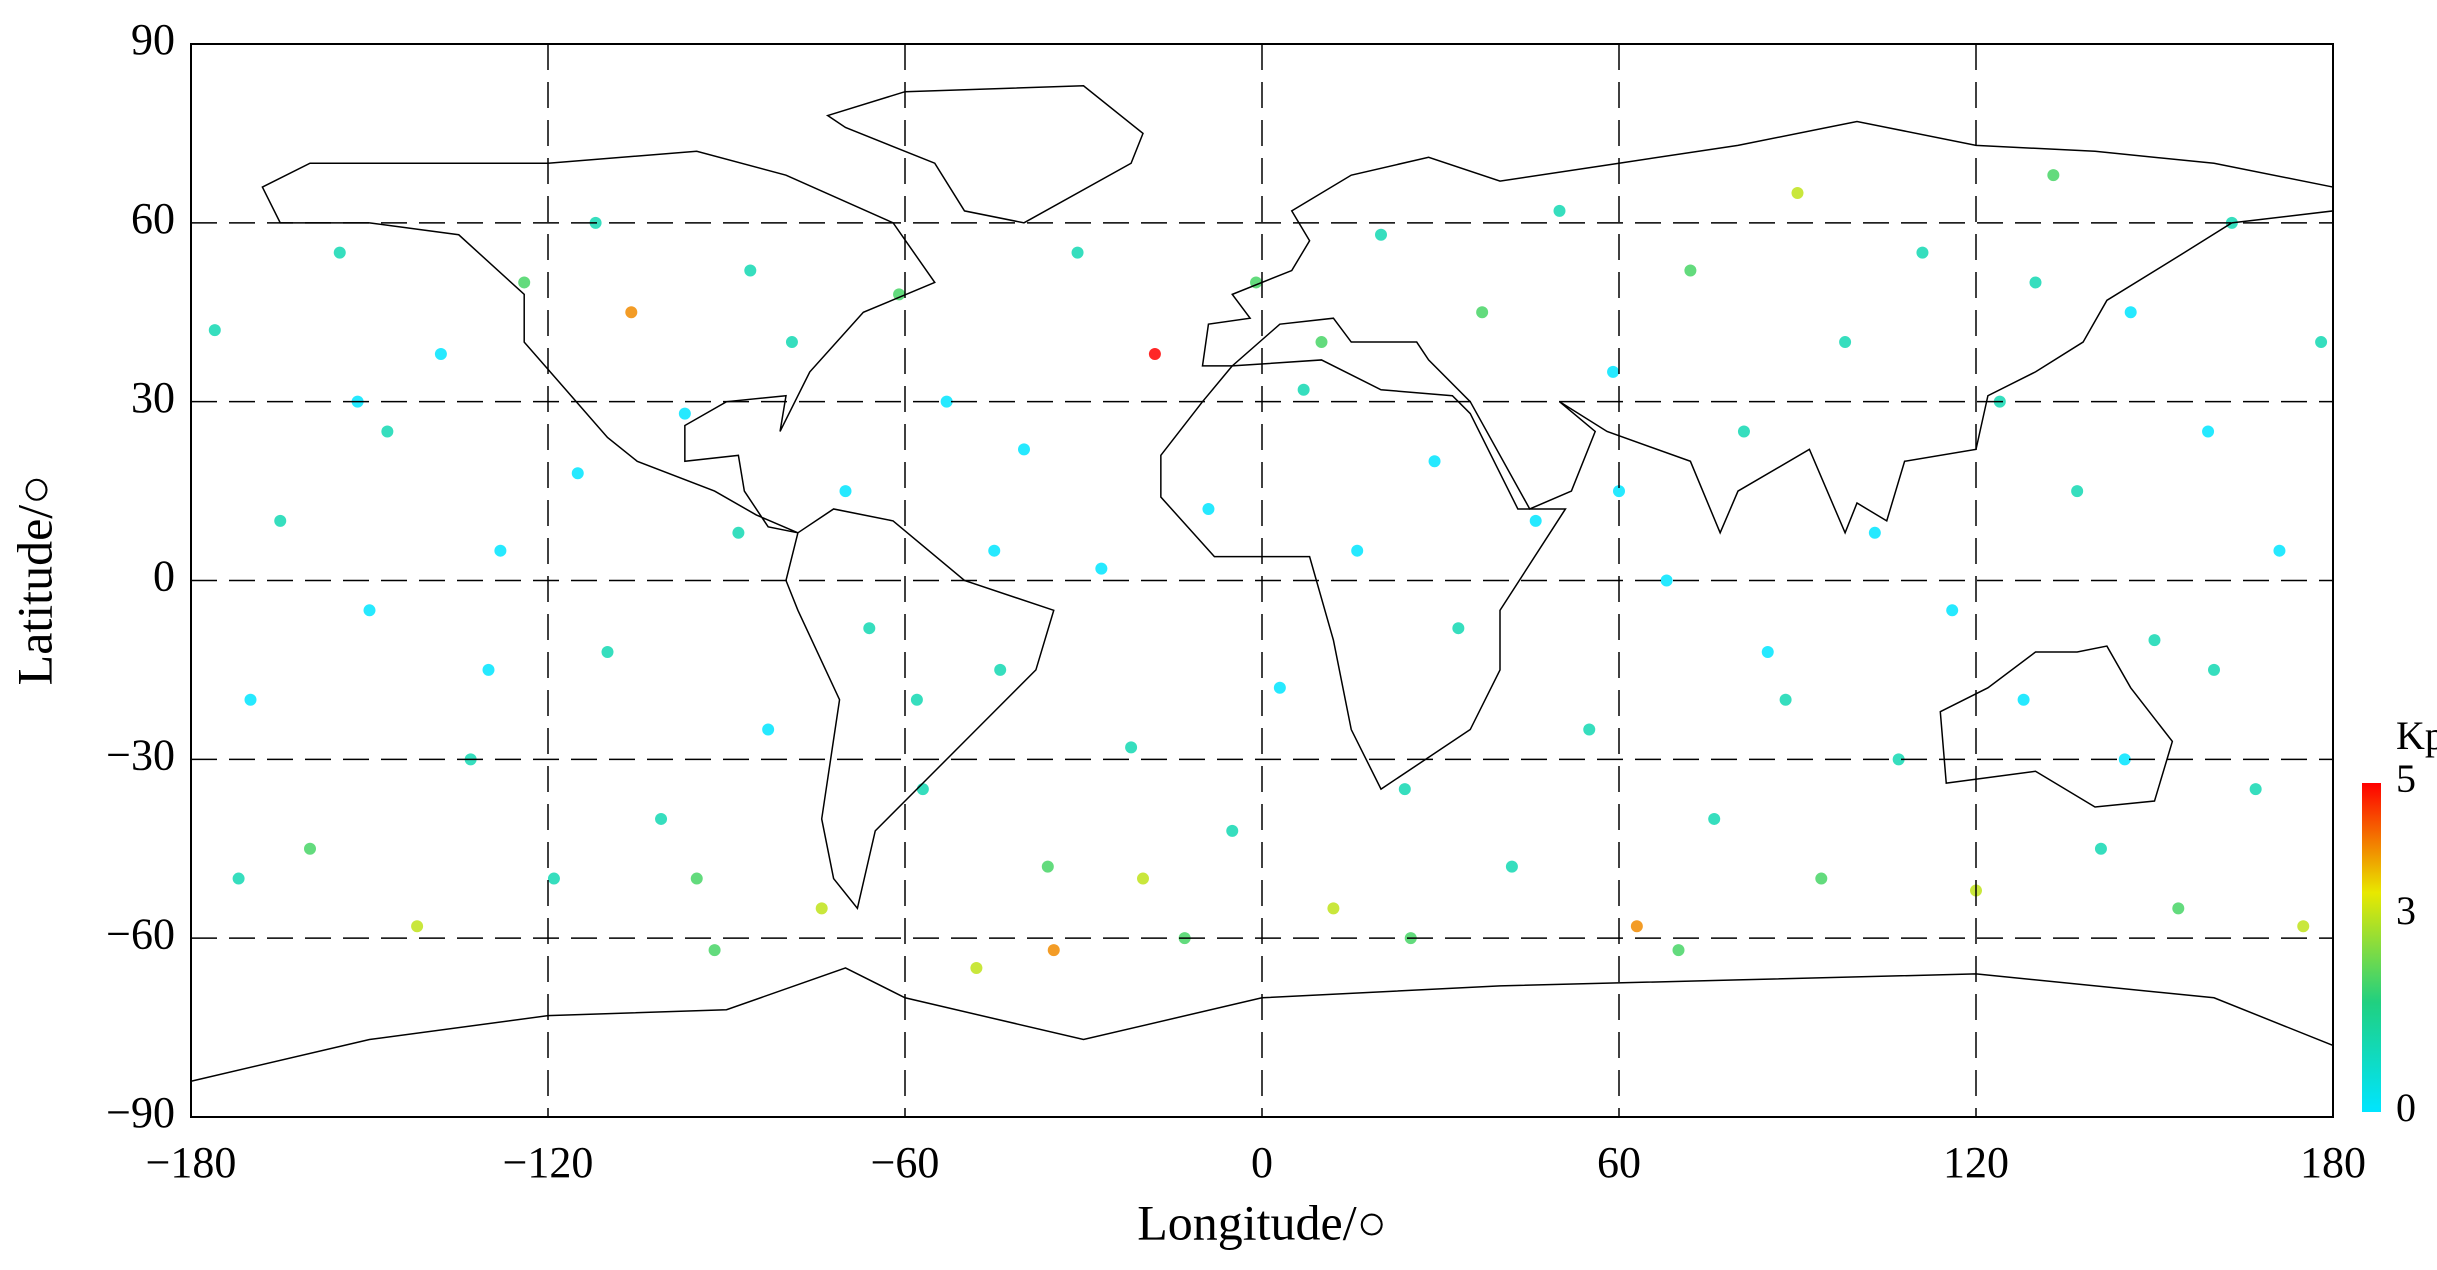 The height and width of the screenshot is (1270, 2437). Describe the element at coordinates (2333, 1162) in the screenshot. I see `x-tick-label: 180` at that location.